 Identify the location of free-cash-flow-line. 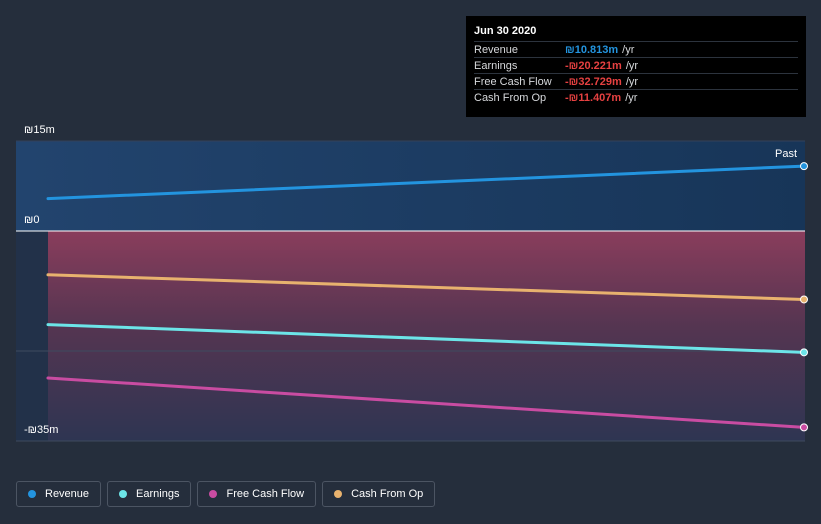
(426, 402).